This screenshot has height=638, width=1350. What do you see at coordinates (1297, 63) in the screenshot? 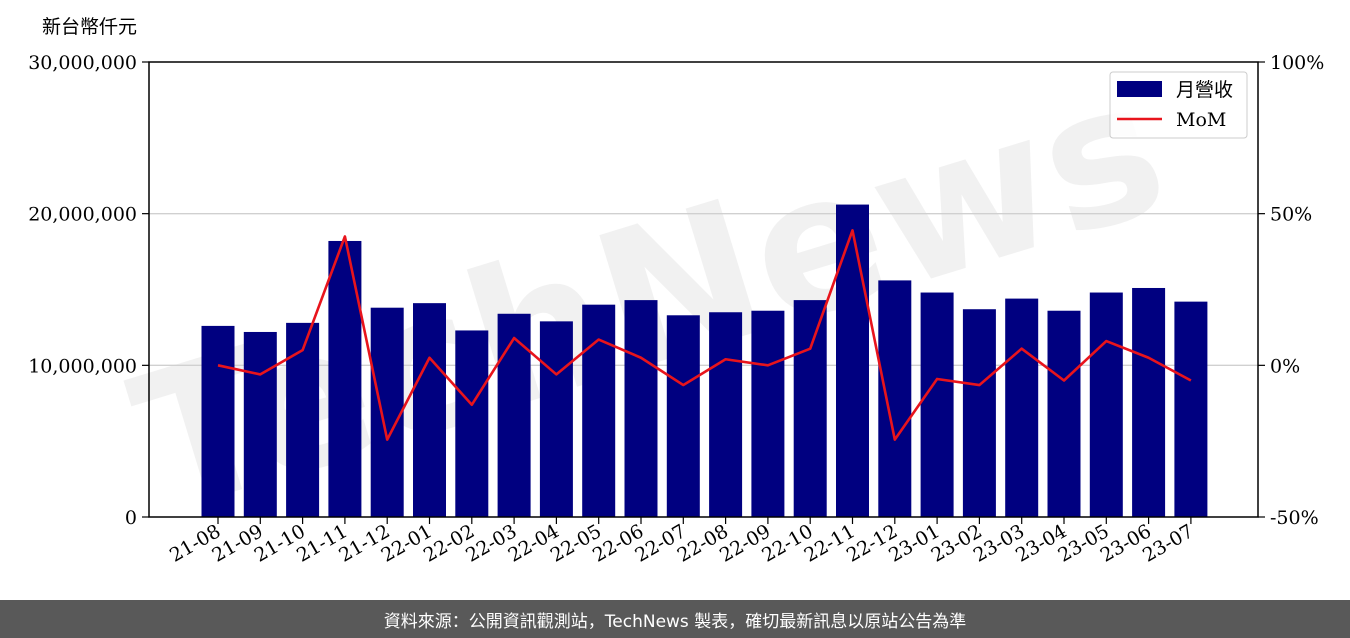
I see `y-right-tick-label: 100%` at bounding box center [1297, 63].